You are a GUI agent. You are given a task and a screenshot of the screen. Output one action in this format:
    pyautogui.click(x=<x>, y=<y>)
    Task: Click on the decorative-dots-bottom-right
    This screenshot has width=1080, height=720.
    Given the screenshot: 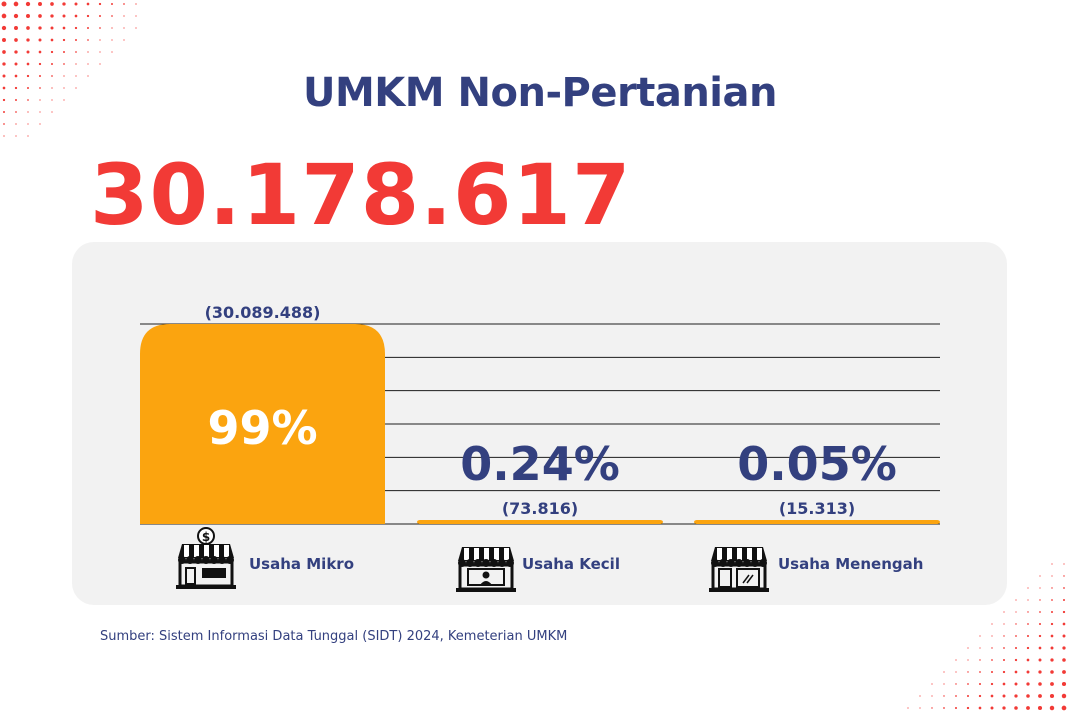 What is the action you would take?
    pyautogui.click(x=987, y=637)
    